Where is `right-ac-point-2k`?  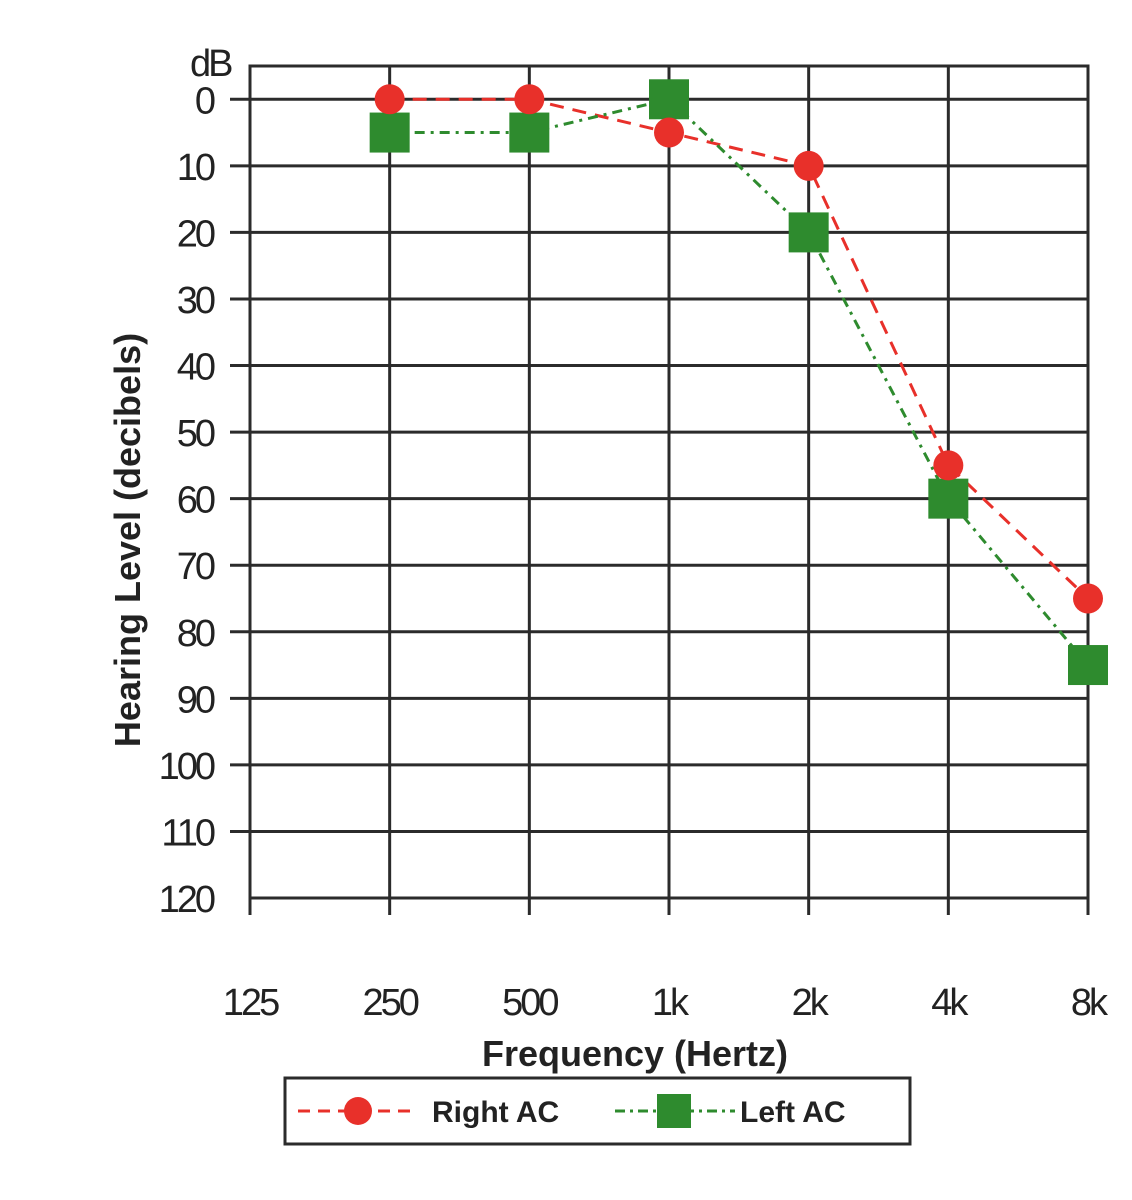
right-ac-point-2k is located at coordinates (808, 165).